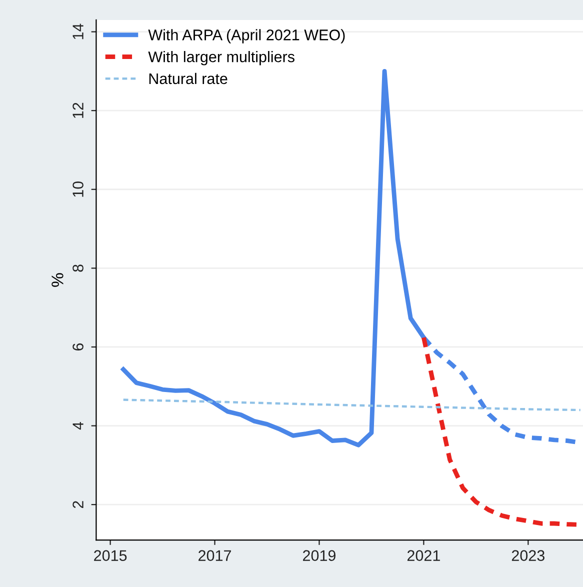 Image resolution: width=583 pixels, height=587 pixels. Describe the element at coordinates (221, 58) in the screenshot. I see `legend-label: With larger multipliers` at that location.